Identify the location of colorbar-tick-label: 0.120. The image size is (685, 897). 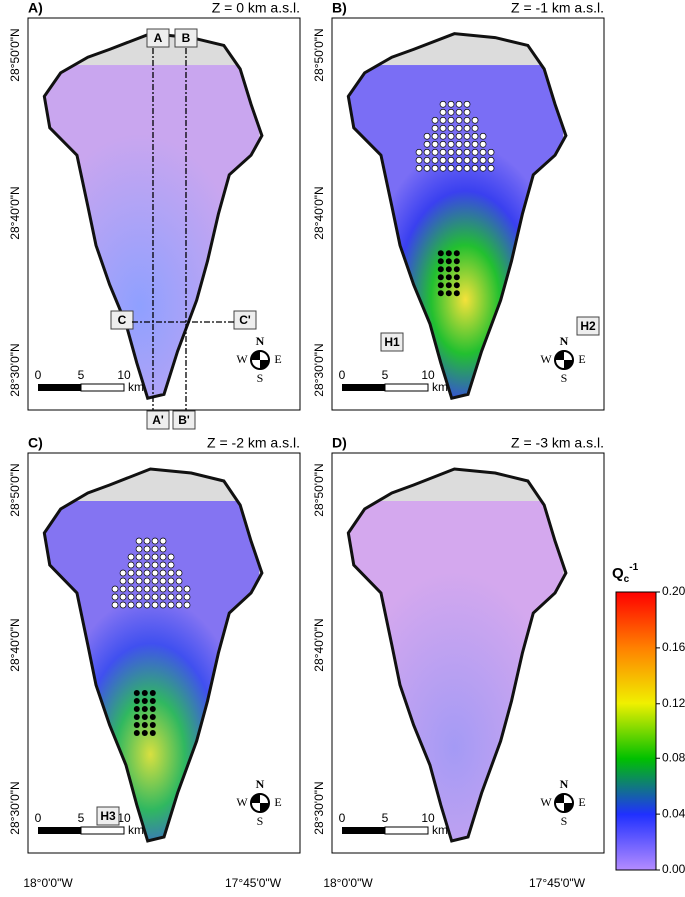
(673, 703).